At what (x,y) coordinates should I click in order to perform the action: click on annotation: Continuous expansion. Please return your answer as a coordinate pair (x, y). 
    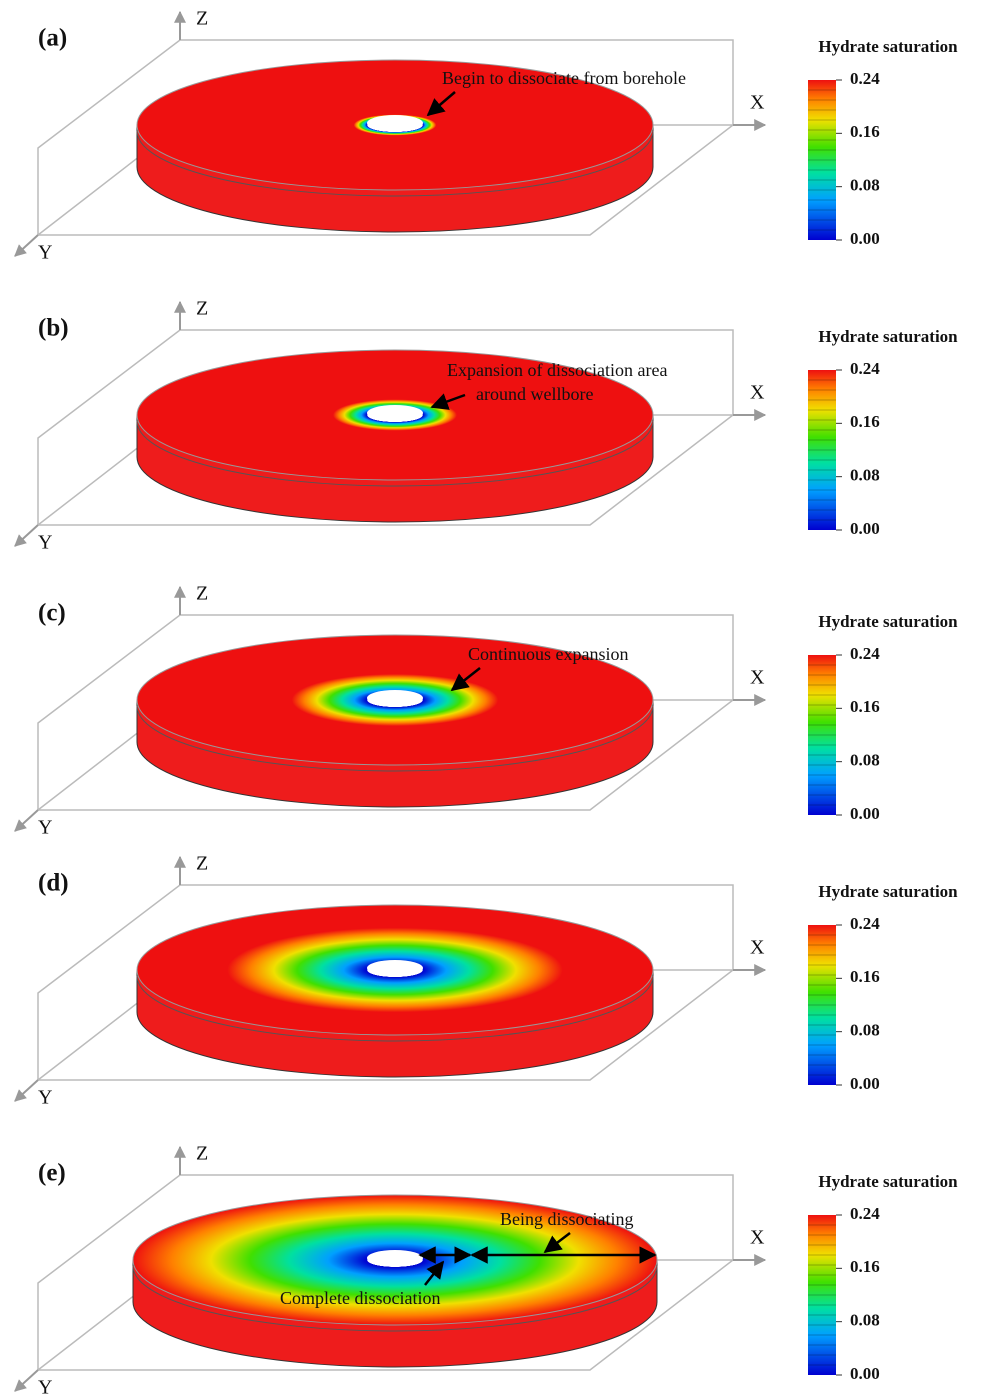
    Looking at the image, I should click on (548, 654).